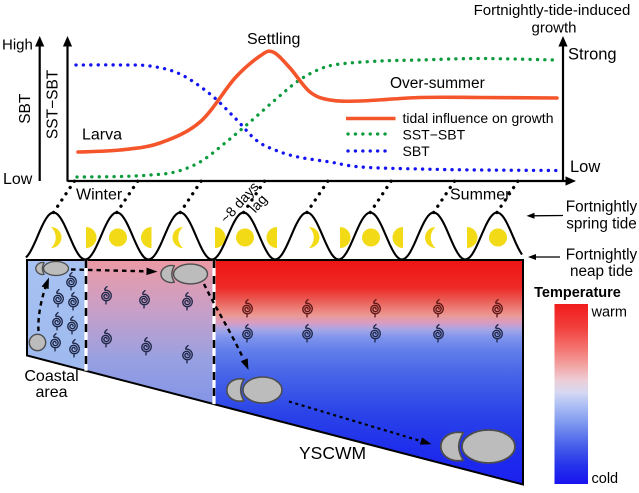  Describe the element at coordinates (51, 376) in the screenshot. I see `svg-text: Coastal` at that location.